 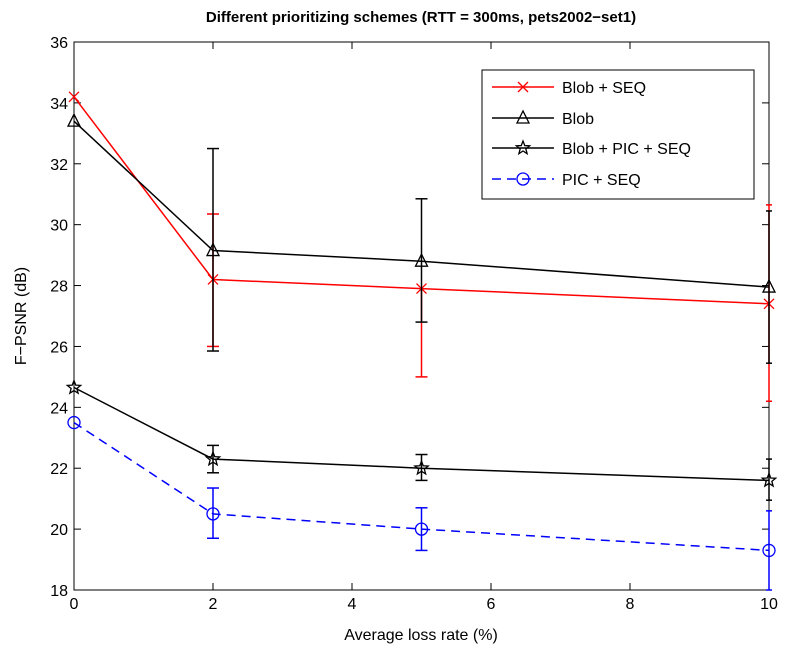 What do you see at coordinates (59, 469) in the screenshot?
I see `y-tick-label: 22` at bounding box center [59, 469].